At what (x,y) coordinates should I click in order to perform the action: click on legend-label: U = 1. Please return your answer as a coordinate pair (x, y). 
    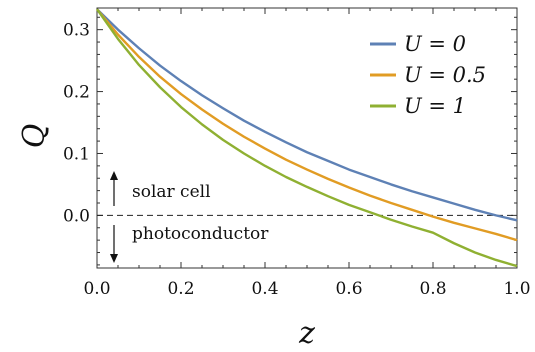
    Looking at the image, I should click on (435, 106).